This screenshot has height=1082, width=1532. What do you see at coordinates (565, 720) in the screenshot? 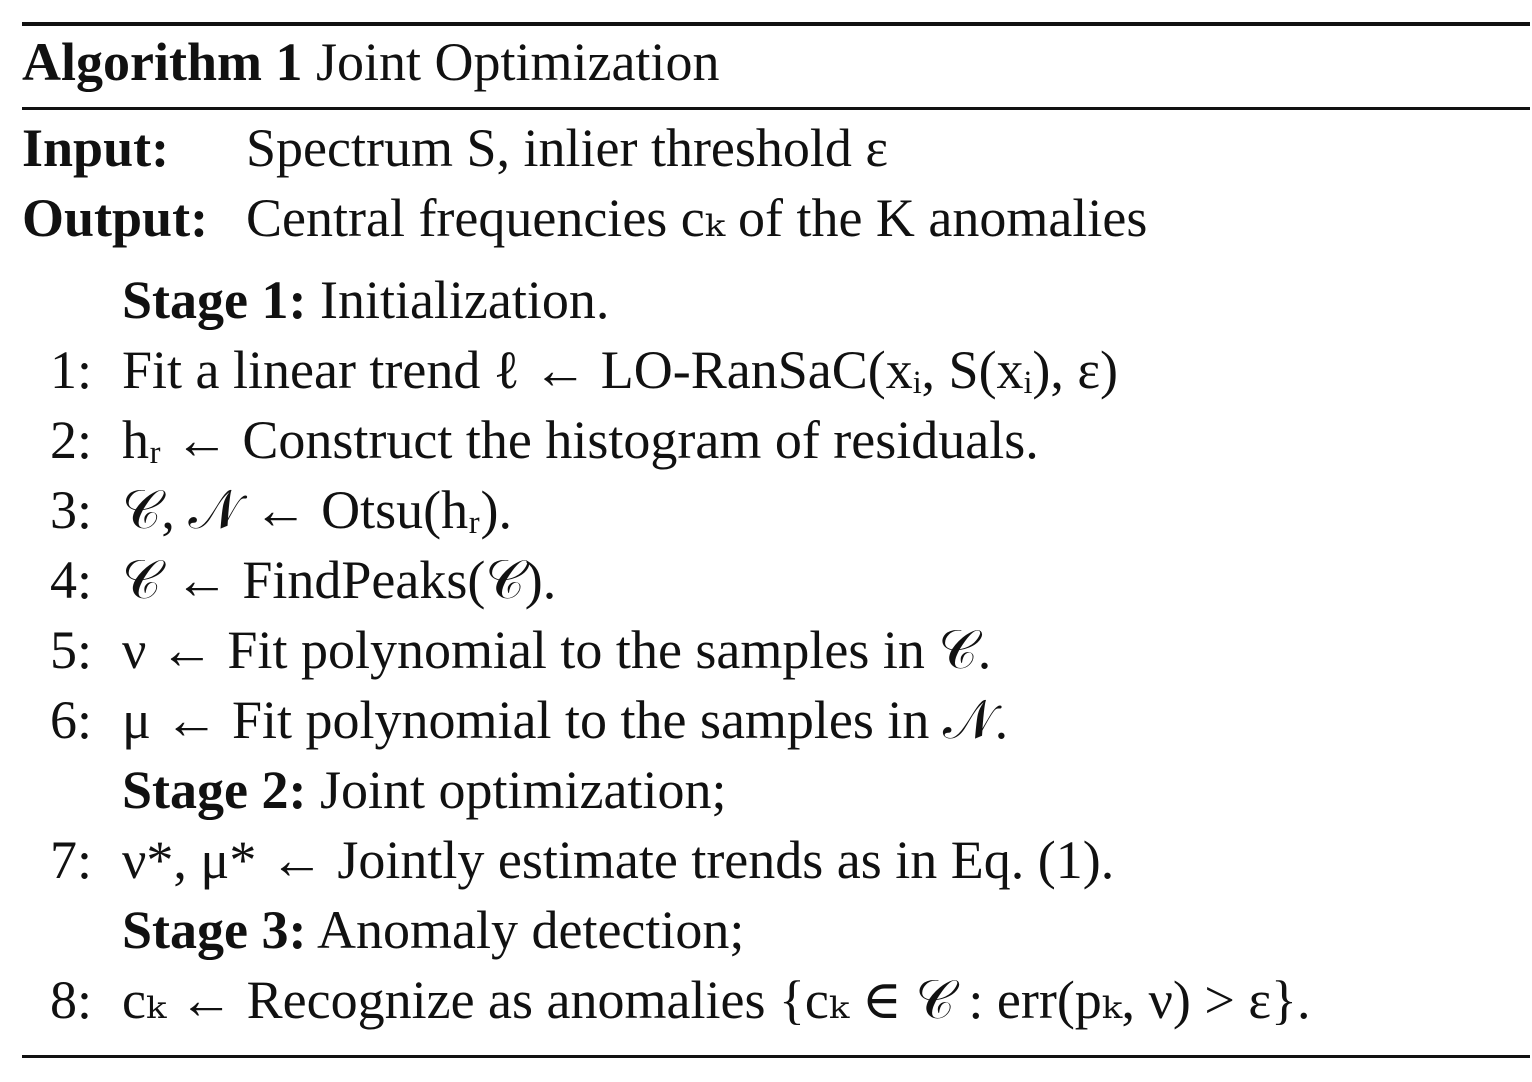
I see `step-text: μ ← Fit polynomial to the samples in 𝒩.` at bounding box center [565, 720].